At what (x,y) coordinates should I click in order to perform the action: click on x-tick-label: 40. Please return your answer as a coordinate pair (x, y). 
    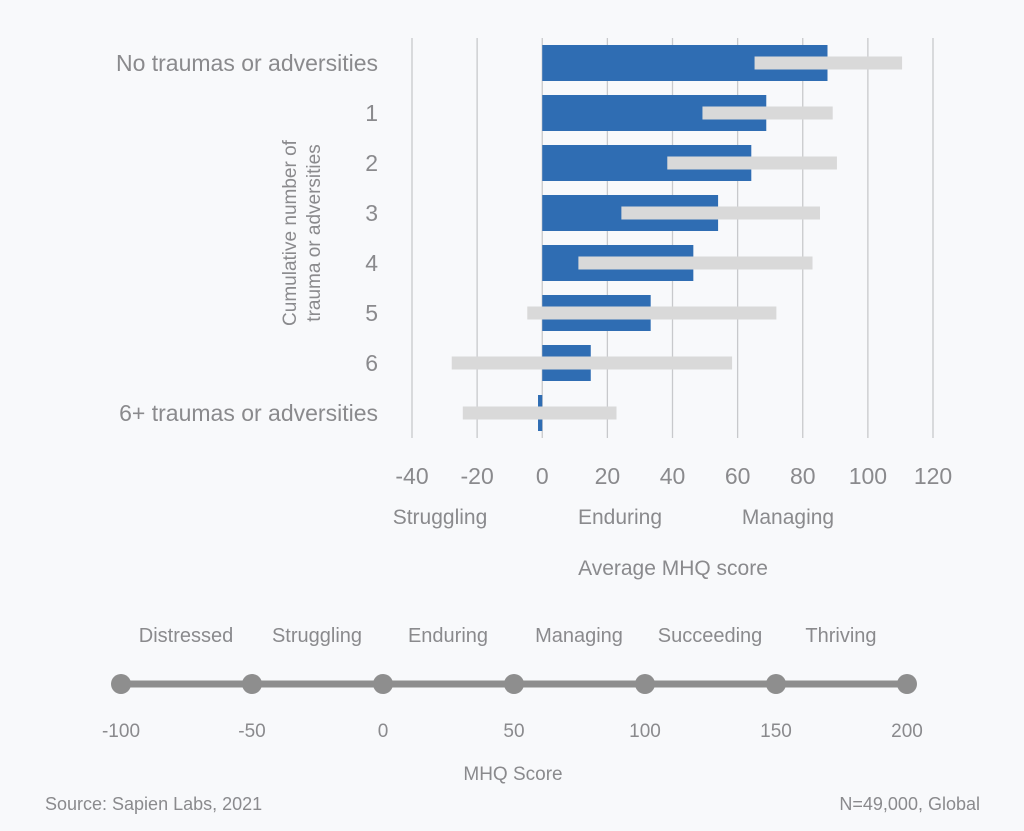
    Looking at the image, I should click on (673, 476).